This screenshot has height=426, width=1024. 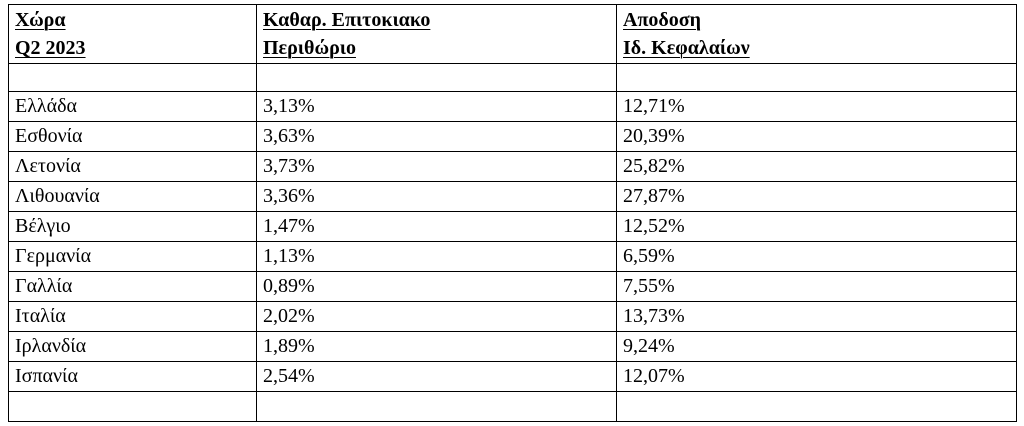 What do you see at coordinates (132, 34) in the screenshot?
I see `header-cell: Χώρα Q2 2023` at bounding box center [132, 34].